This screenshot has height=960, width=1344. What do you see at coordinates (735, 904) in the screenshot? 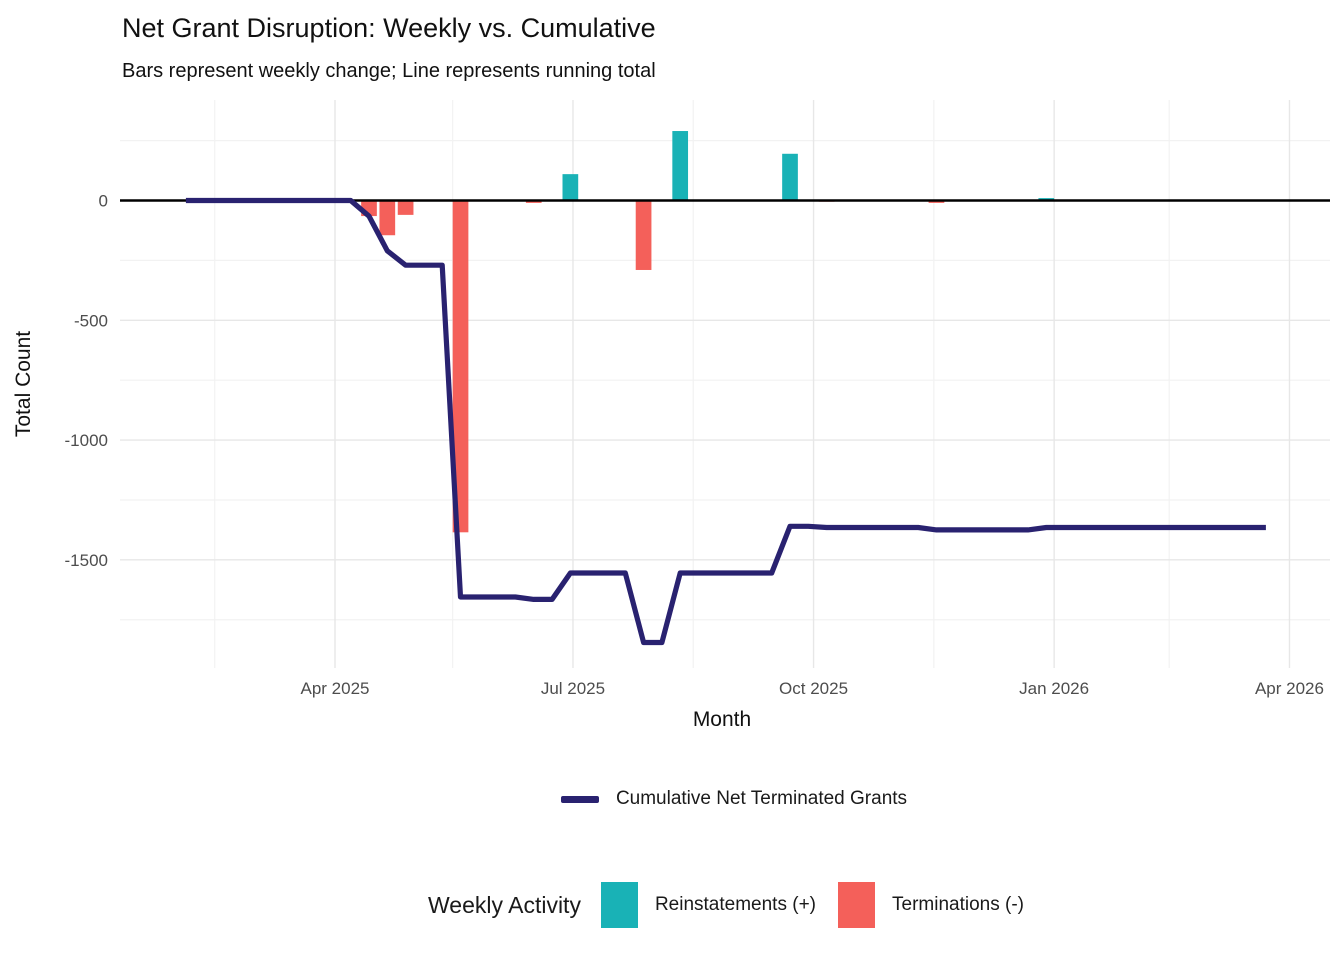
I see `reinstatements-label: Reinstatements (+)` at bounding box center [735, 904].